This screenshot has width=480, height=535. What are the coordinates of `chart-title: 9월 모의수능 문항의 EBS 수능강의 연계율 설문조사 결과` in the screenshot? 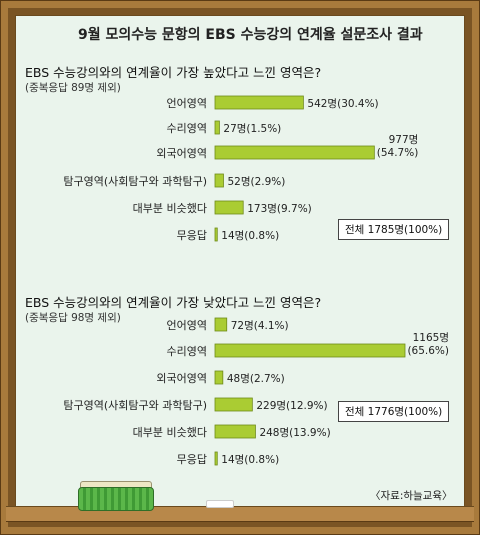 It's located at (250, 35).